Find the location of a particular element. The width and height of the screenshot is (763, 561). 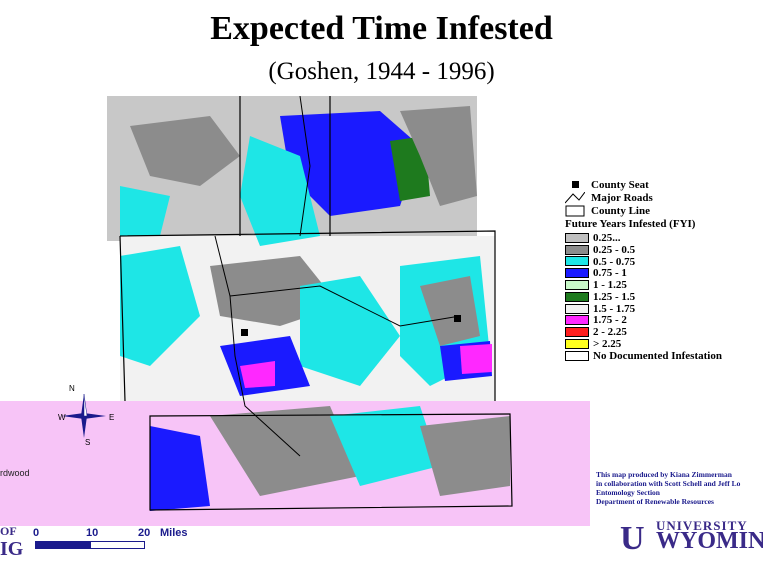

legend-class-item: 0.25 - 0.5 is located at coordinates (662, 250).